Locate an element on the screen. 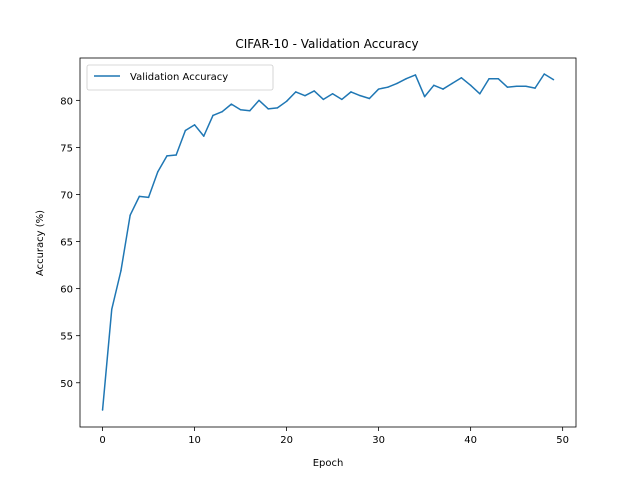 The width and height of the screenshot is (640, 480). legend-label: Validation Accuracy is located at coordinates (179, 77).